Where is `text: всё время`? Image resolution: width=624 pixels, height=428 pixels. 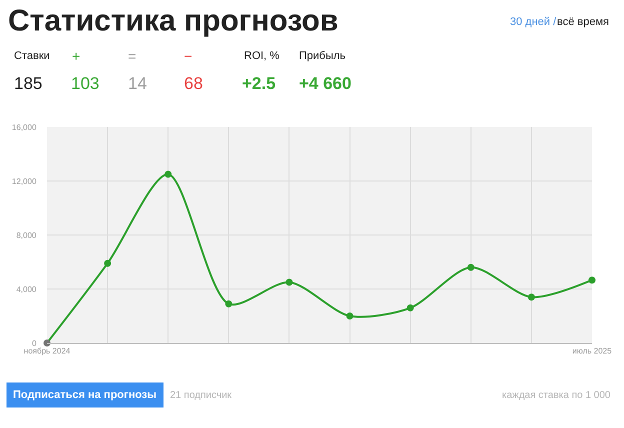 text: всё время is located at coordinates (583, 22).